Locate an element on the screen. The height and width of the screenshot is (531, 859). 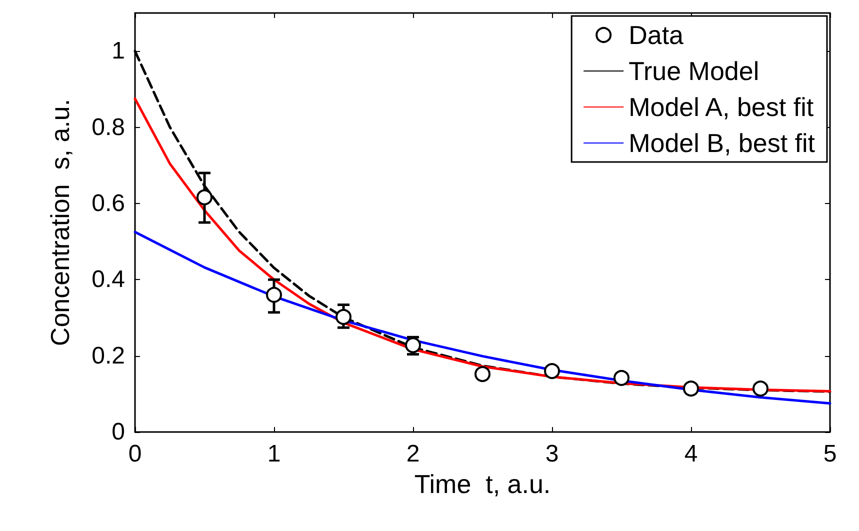
legend-label: Data is located at coordinates (656, 35).